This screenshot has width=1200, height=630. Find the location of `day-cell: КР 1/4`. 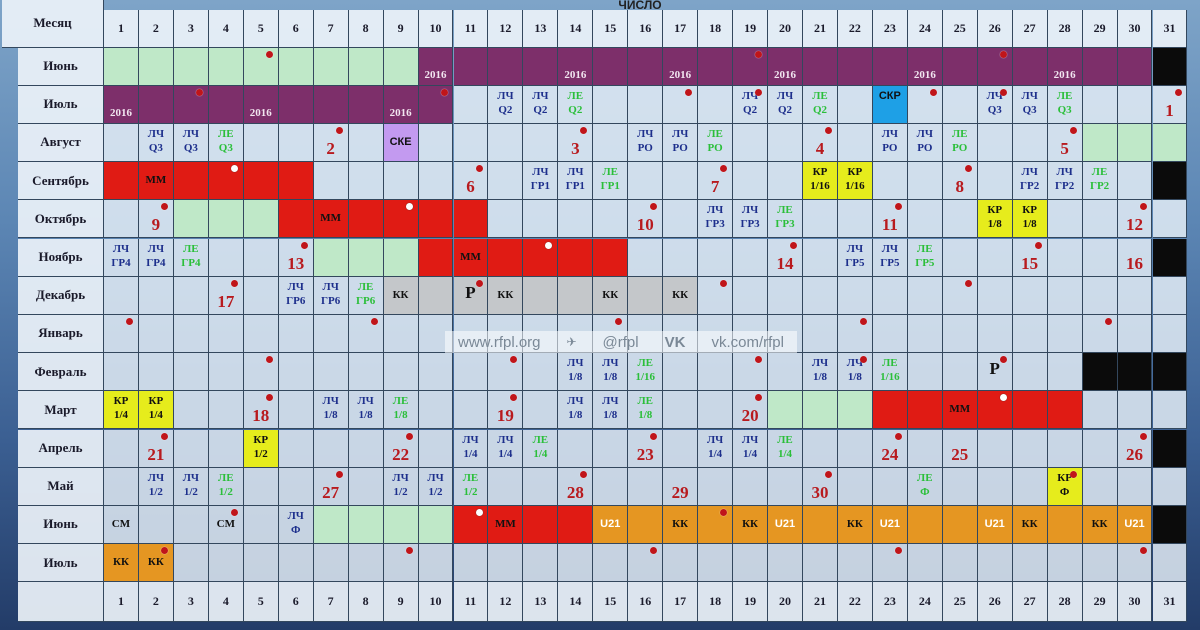

day-cell: КР 1/4 is located at coordinates (156, 410).